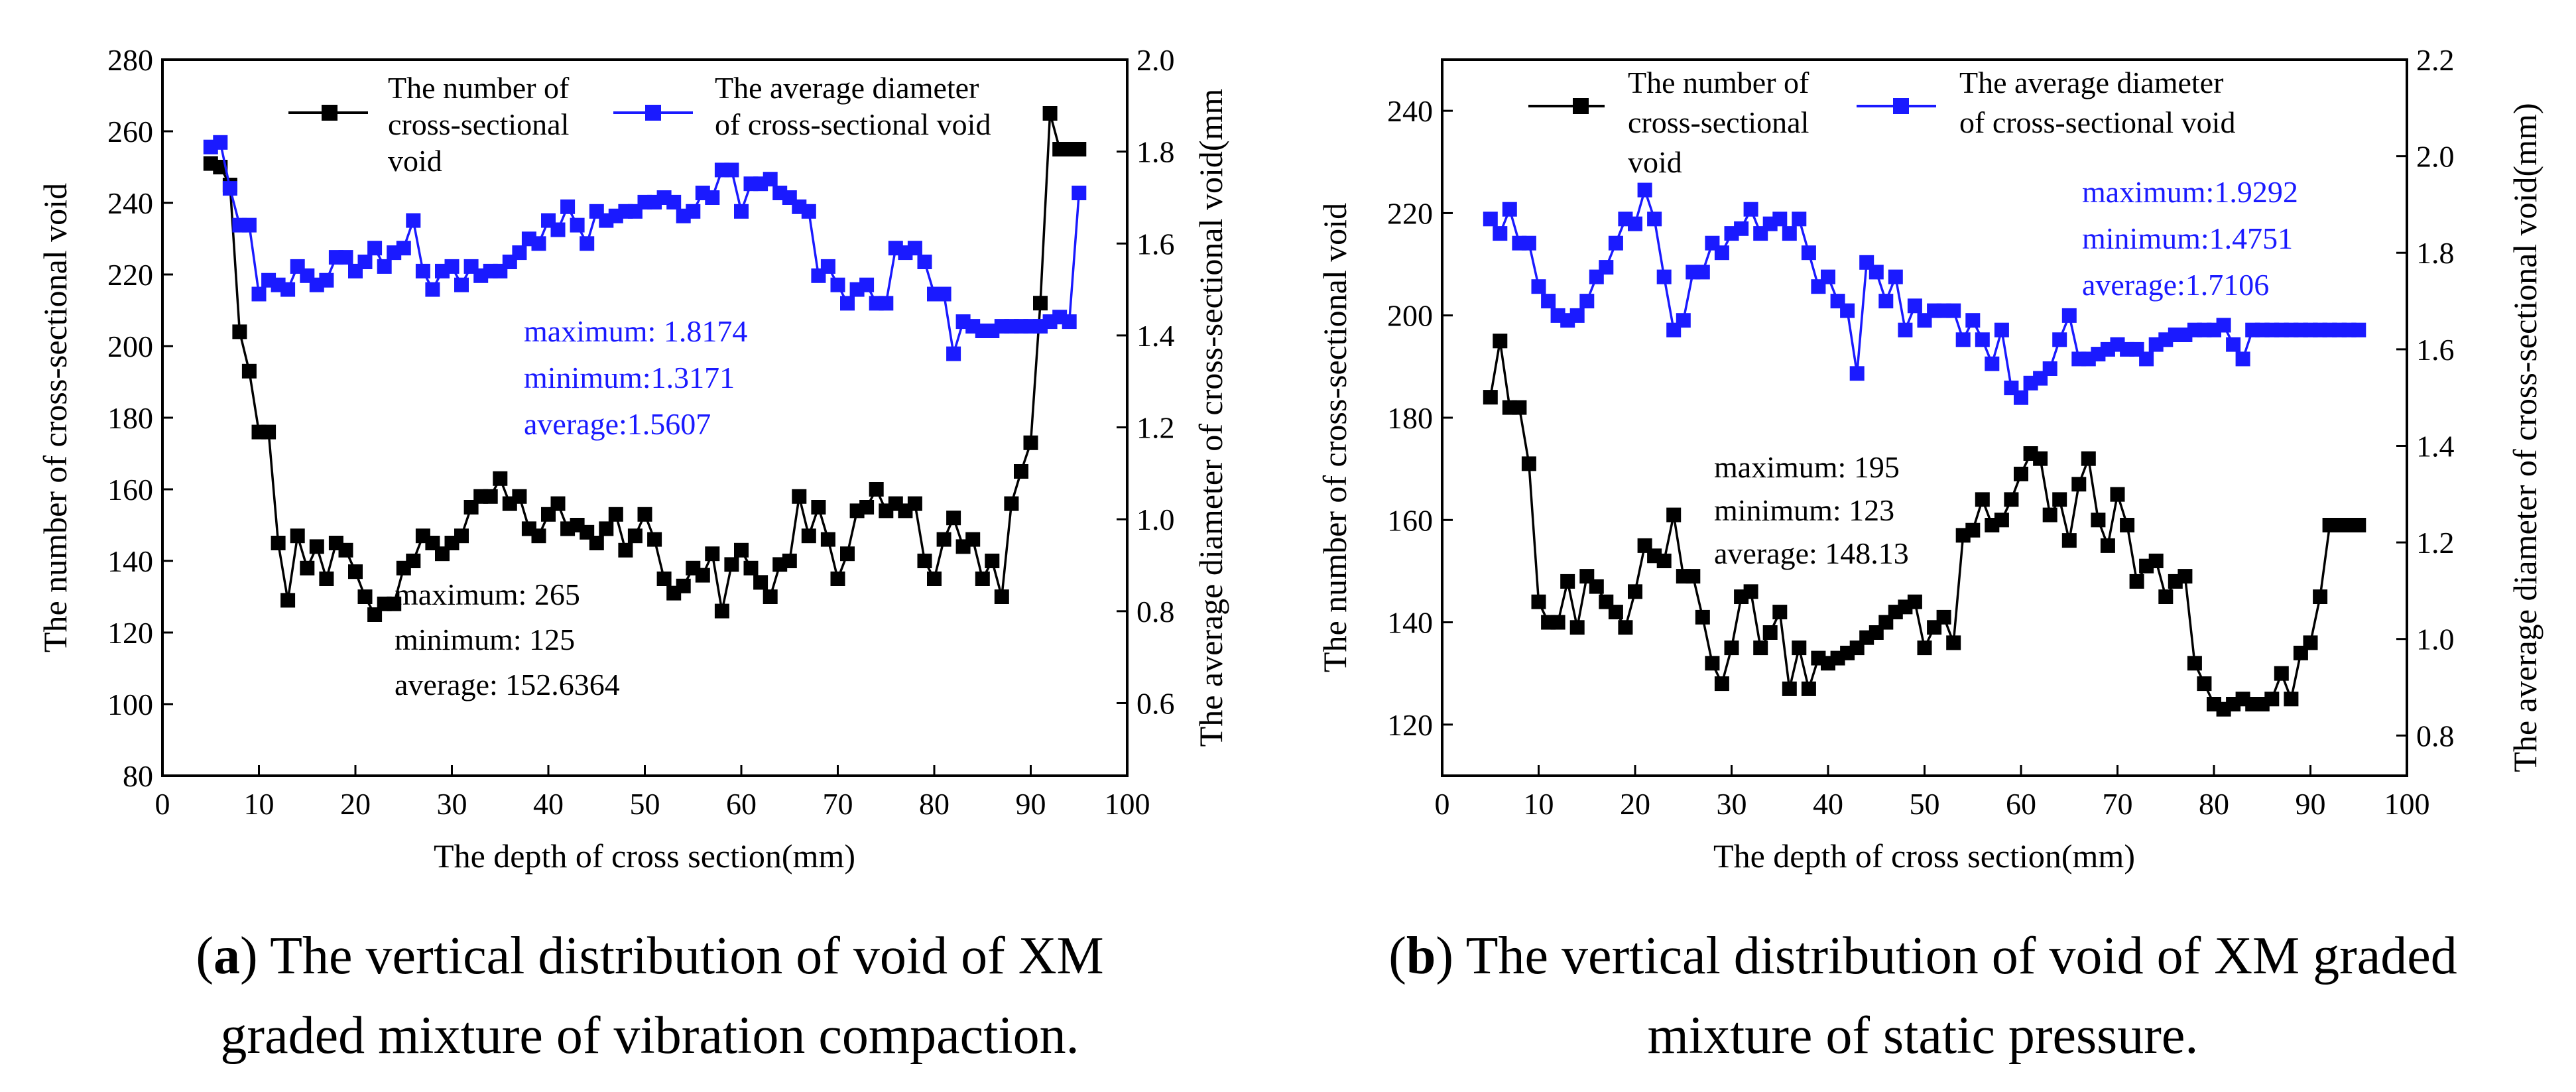 This screenshot has width=2576, height=1092. I want to click on legend-count-marker-b, so click(1581, 106).